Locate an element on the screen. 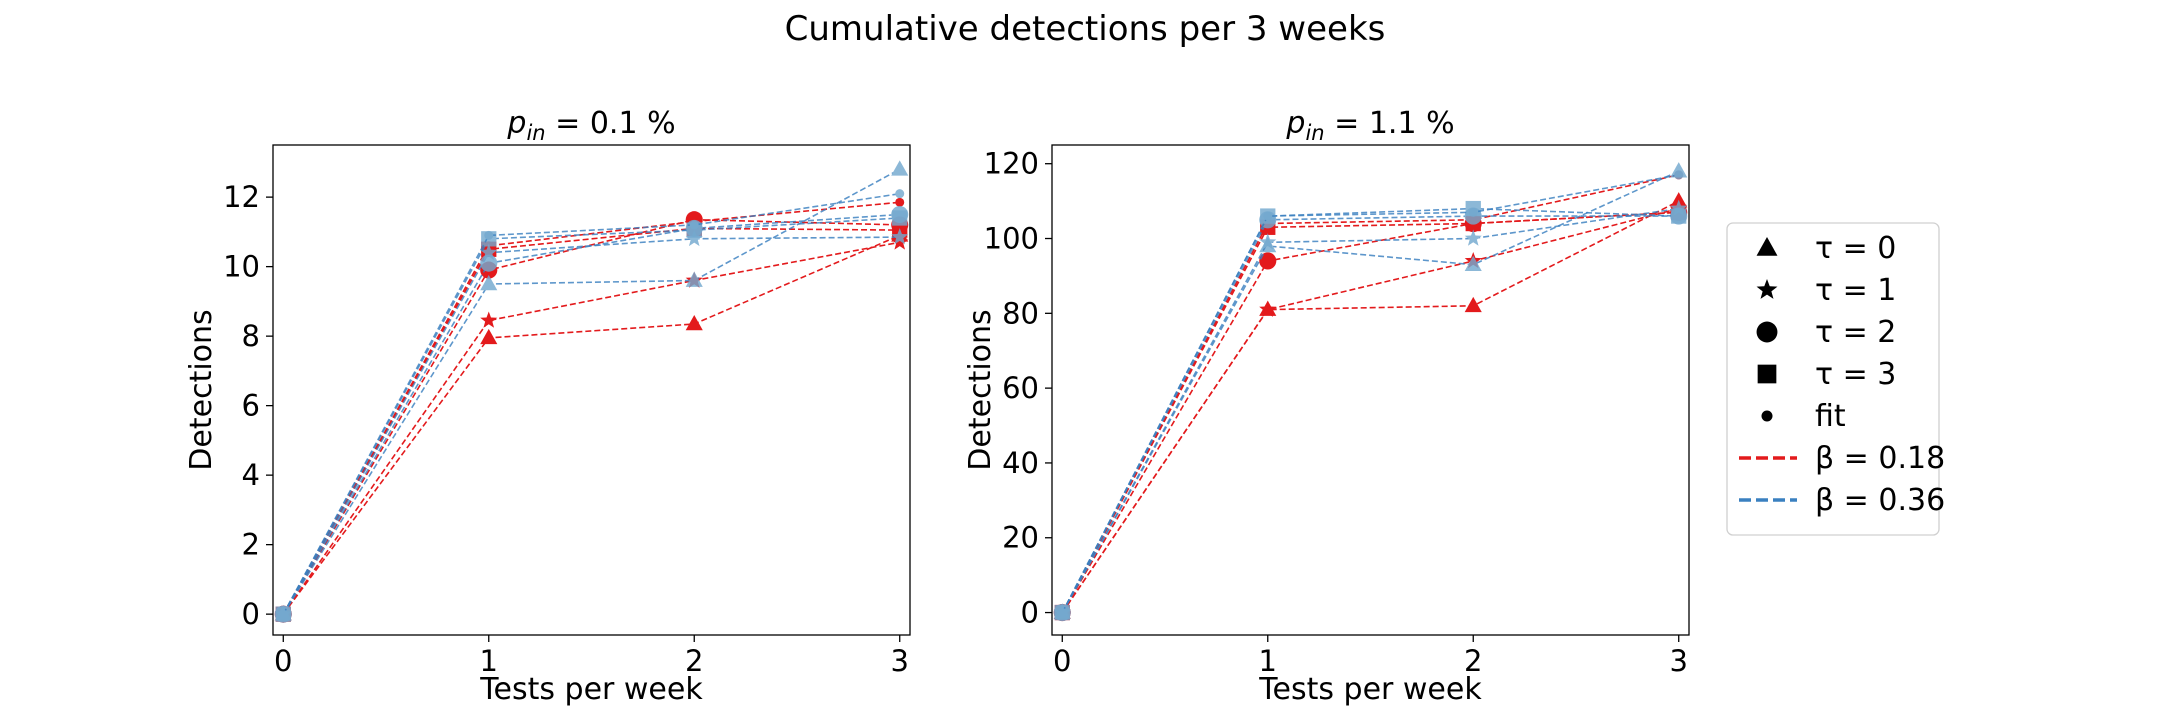  legend-entry: β = 0.18 is located at coordinates (1842, 458).